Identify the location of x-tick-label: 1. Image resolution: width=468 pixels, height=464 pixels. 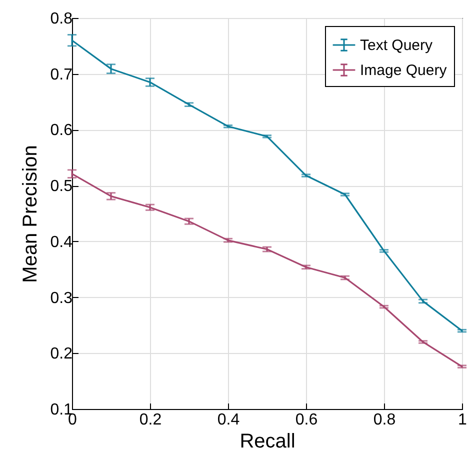
(463, 420).